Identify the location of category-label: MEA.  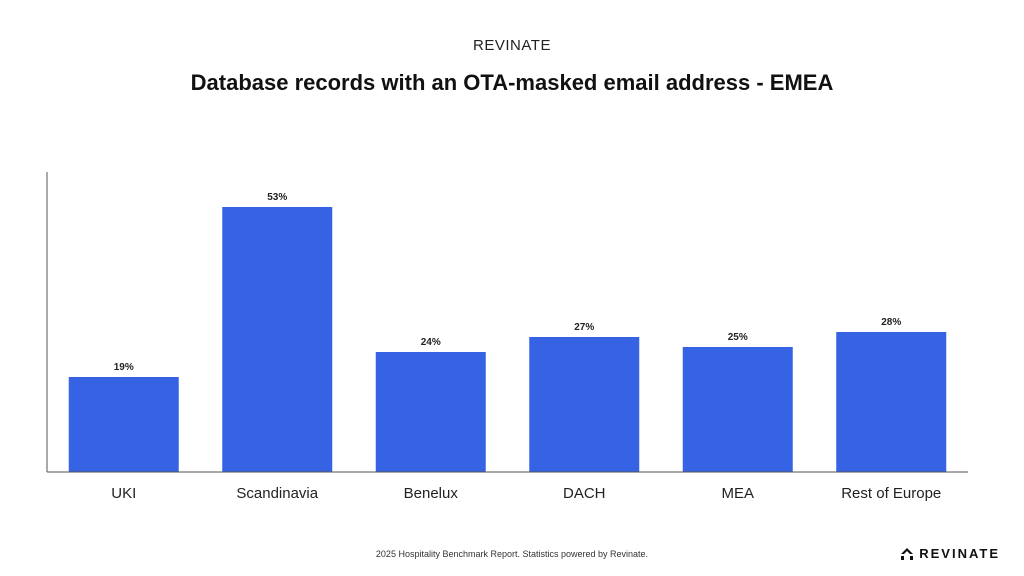
(737, 493).